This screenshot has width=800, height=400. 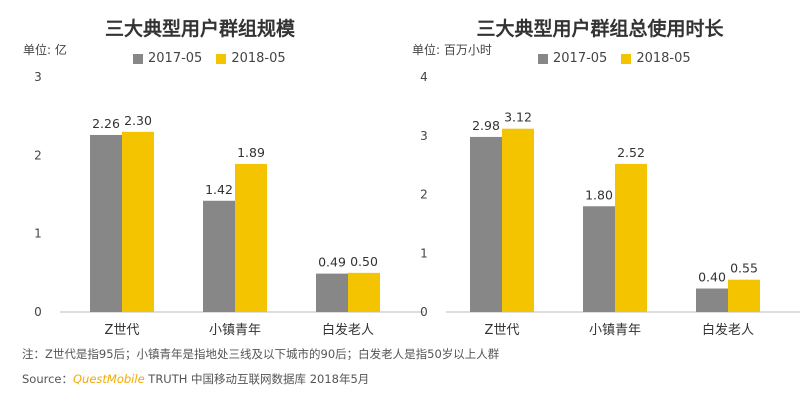 What do you see at coordinates (109, 379) in the screenshot?
I see `source-brand: QuestMobile` at bounding box center [109, 379].